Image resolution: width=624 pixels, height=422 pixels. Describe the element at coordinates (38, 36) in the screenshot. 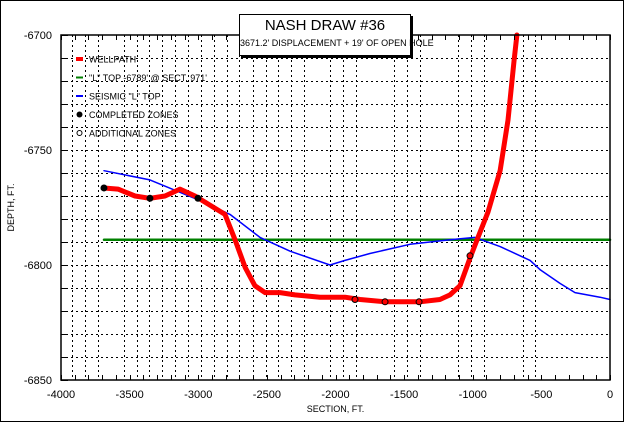

I see `y-tick-label: -6700` at that location.